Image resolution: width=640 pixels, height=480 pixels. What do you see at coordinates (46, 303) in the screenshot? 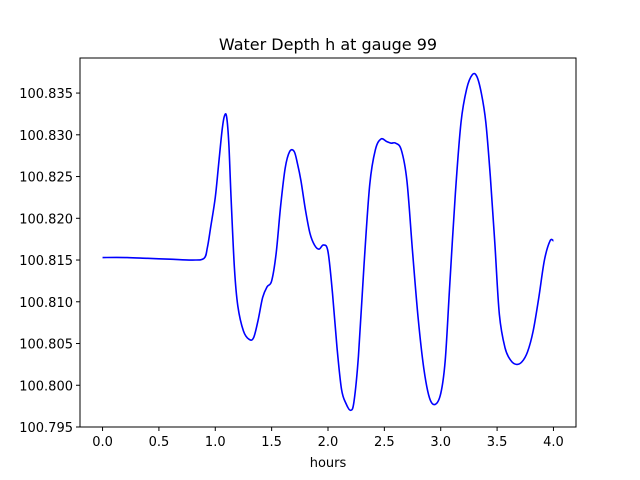
I see `y-tick-label: 100.810` at bounding box center [46, 303].